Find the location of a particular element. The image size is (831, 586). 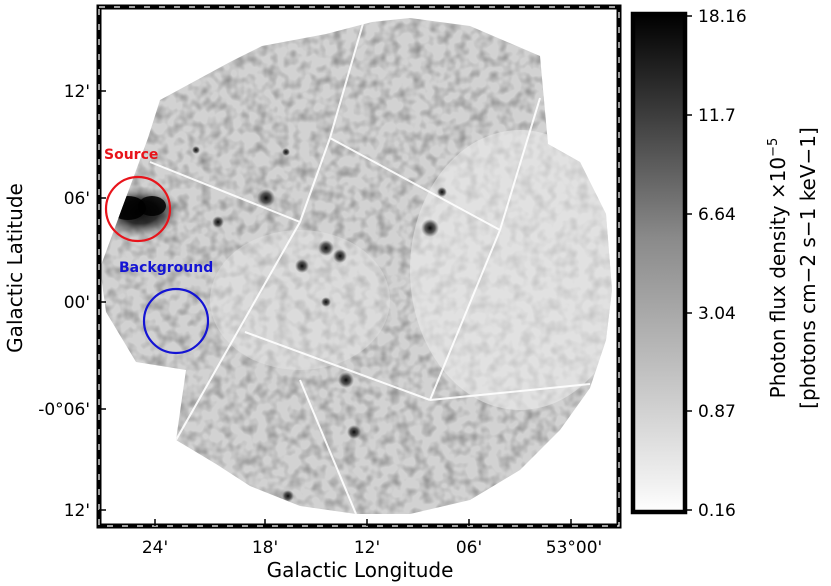

source-region: Source is located at coordinates (138, 195).